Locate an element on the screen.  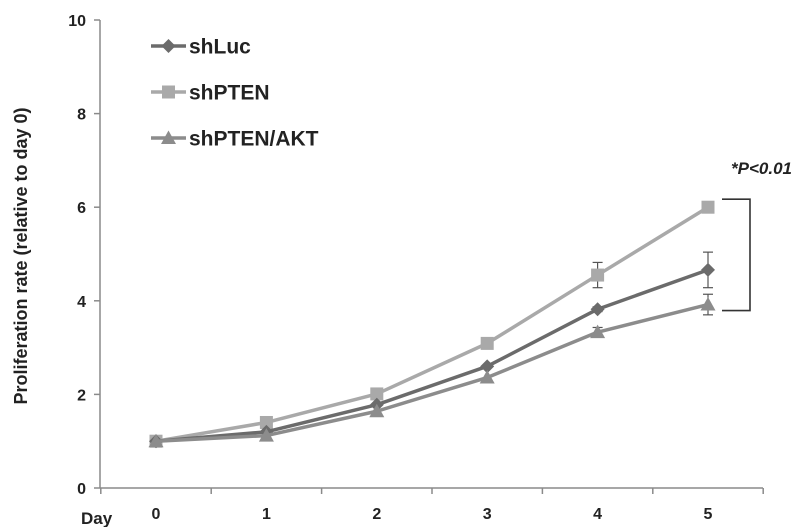
x-tick-label: 4 is located at coordinates (597, 514).